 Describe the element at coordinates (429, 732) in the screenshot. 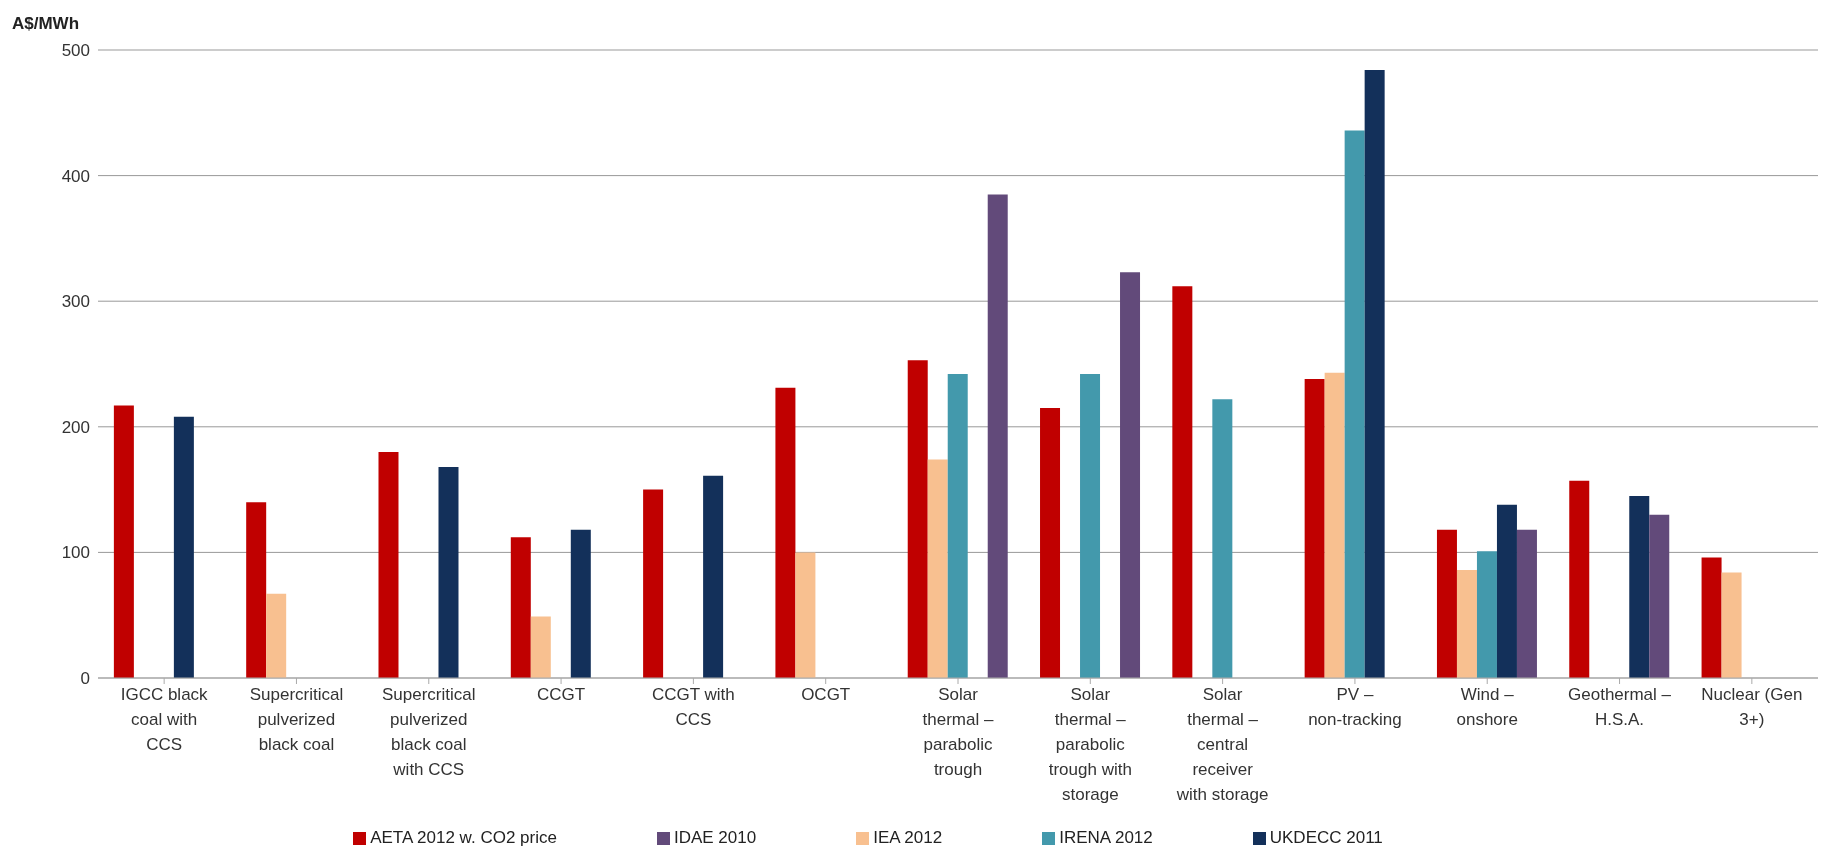

I see `x-tick-label: Supercritical pulverized black coal with CCS` at that location.